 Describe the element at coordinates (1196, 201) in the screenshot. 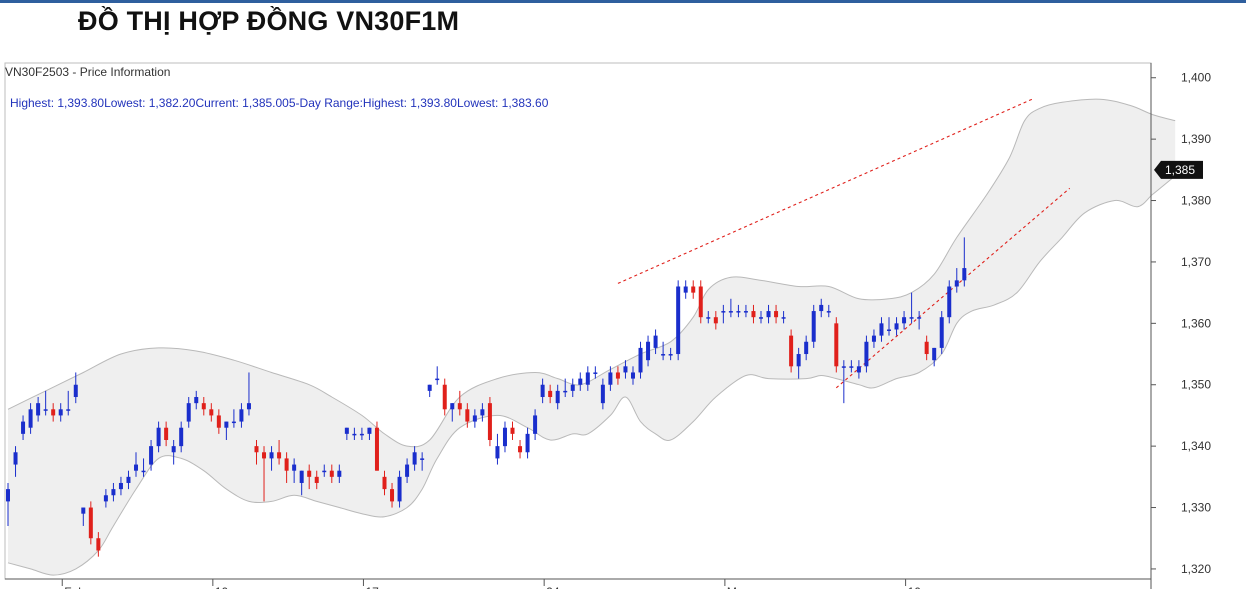

I see `y-tick-label: 1,380` at that location.